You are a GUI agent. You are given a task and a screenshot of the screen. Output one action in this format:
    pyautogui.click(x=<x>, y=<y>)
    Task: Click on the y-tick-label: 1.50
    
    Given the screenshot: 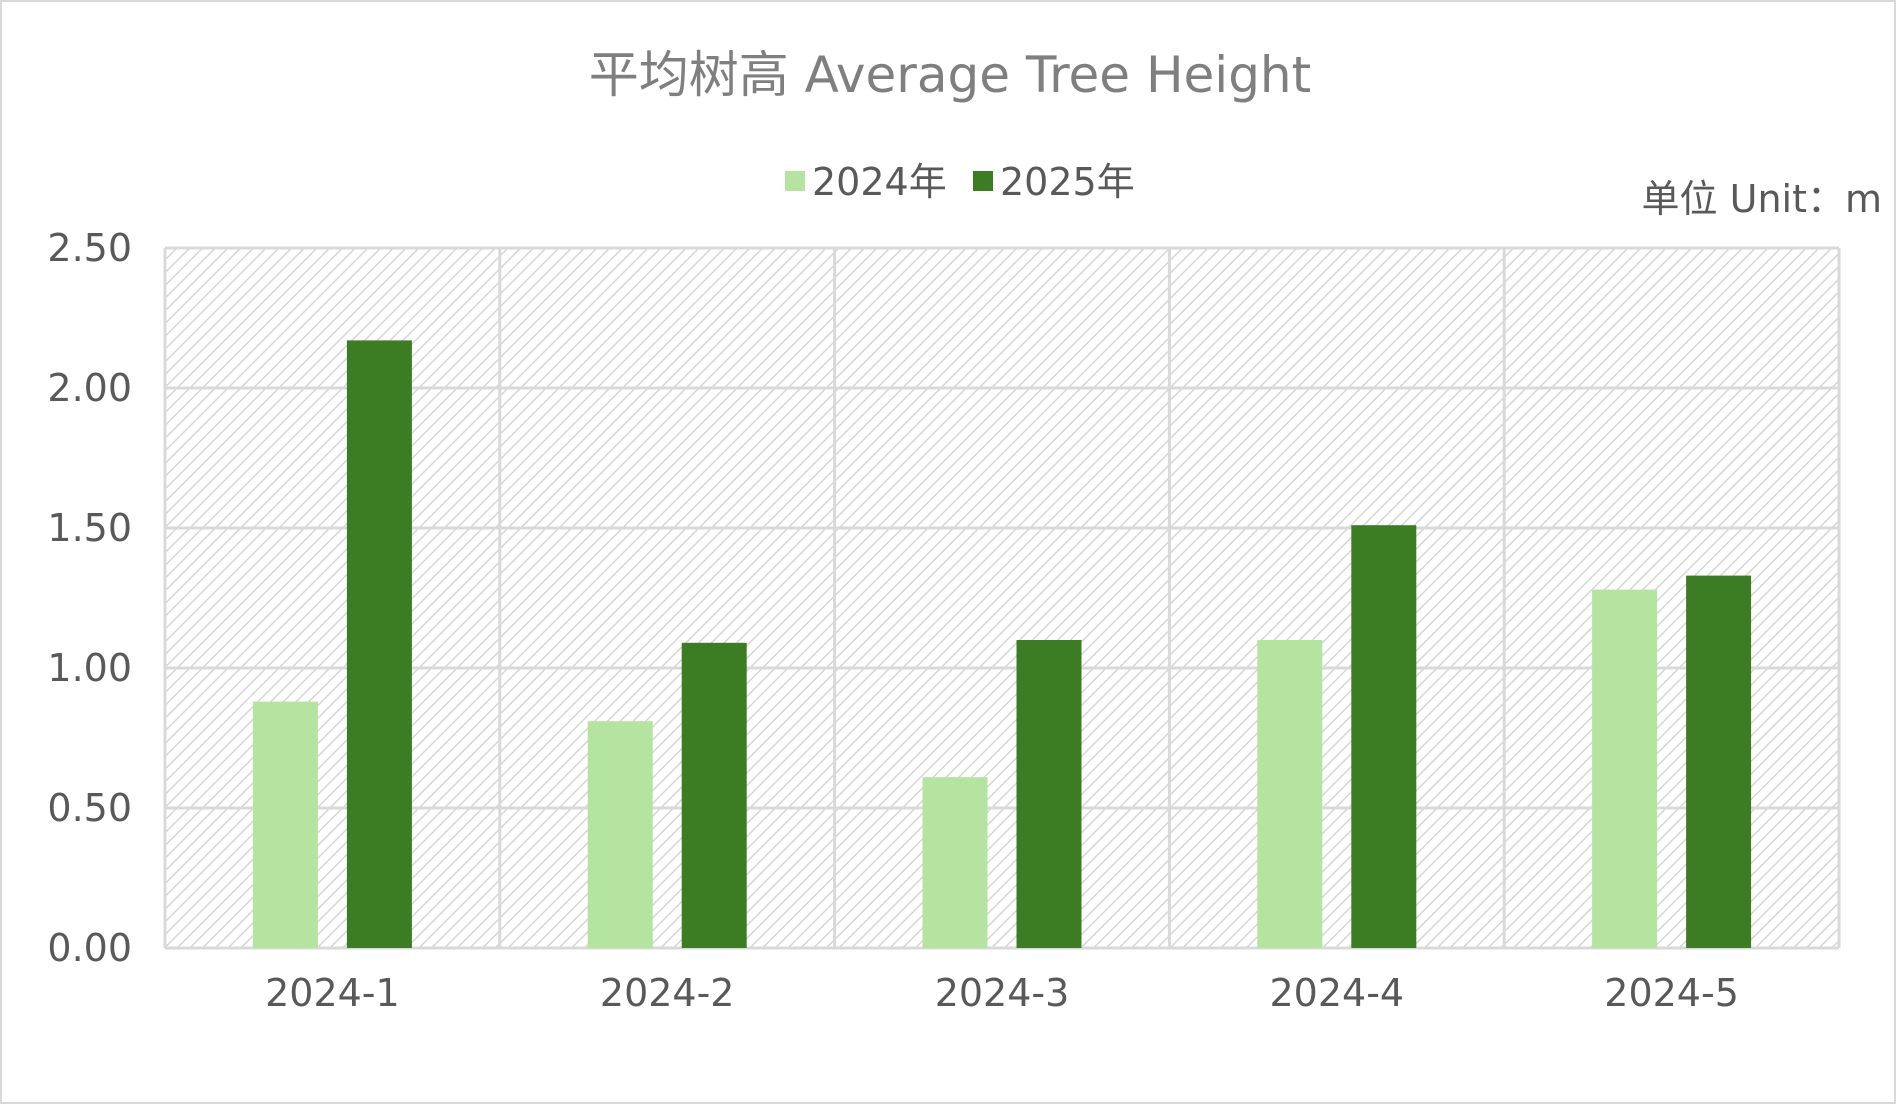 What is the action you would take?
    pyautogui.click(x=89, y=528)
    